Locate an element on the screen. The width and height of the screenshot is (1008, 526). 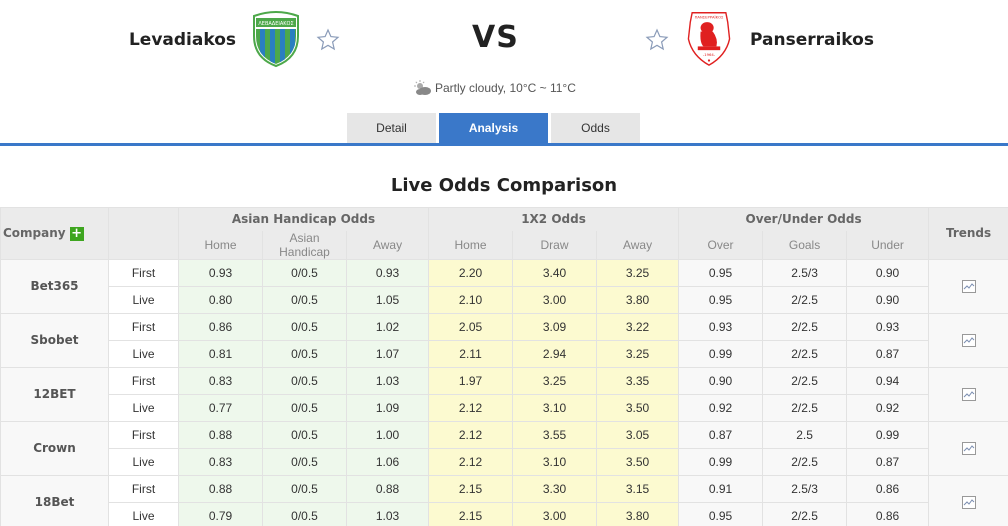
ah-away-cell: 0.88 is located at coordinates (387, 488).